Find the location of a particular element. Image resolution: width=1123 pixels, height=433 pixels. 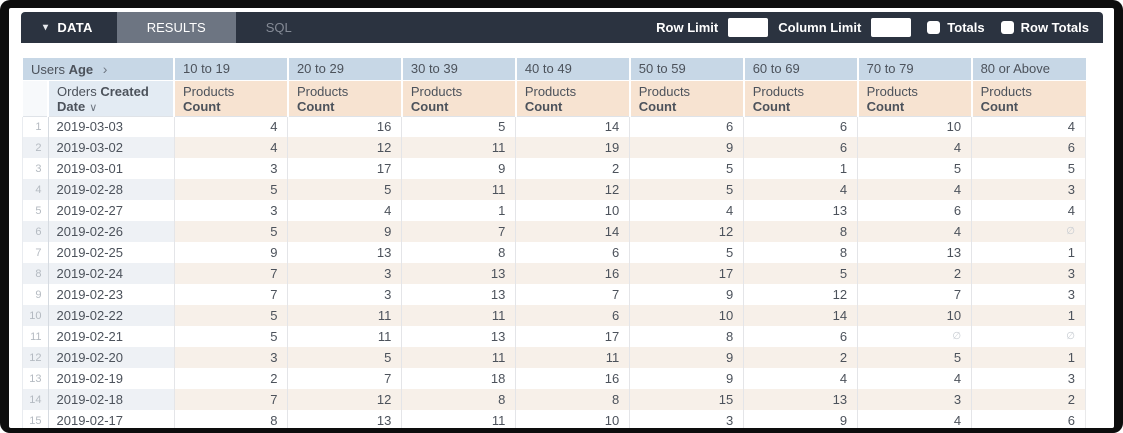

table-row: 12 2019-02-20 3 5 11 11 9 2 5 1 is located at coordinates (553, 357).